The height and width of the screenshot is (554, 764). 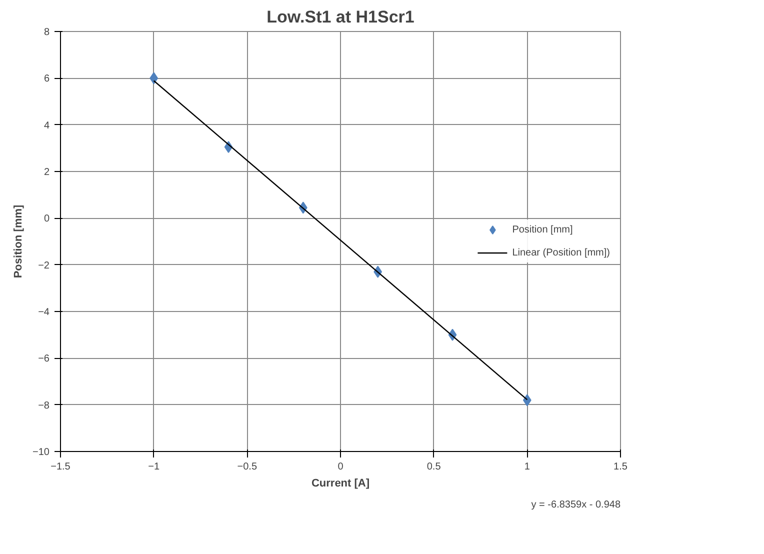 What do you see at coordinates (60, 467) in the screenshot?
I see `x-tick-label: −1.5` at bounding box center [60, 467].